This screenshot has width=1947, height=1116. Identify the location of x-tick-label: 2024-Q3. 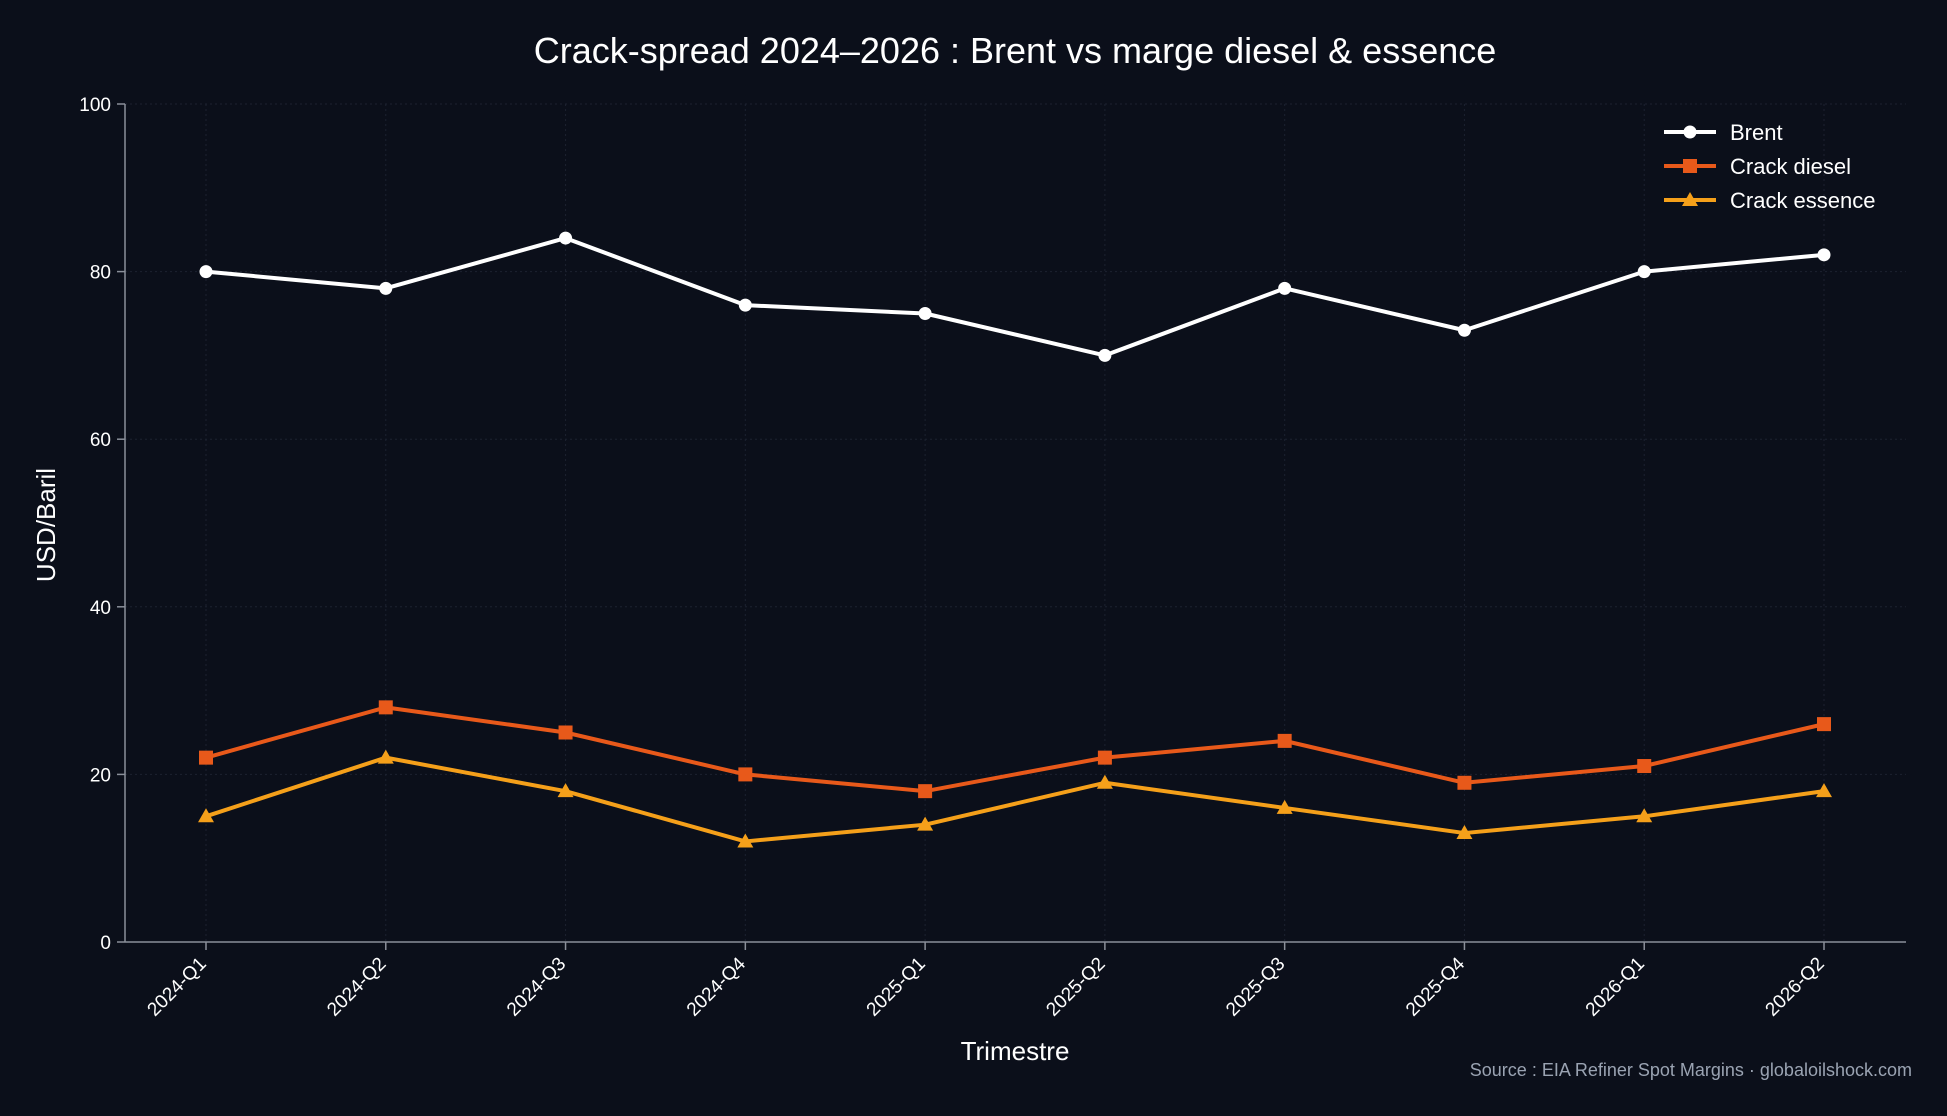
(536, 987).